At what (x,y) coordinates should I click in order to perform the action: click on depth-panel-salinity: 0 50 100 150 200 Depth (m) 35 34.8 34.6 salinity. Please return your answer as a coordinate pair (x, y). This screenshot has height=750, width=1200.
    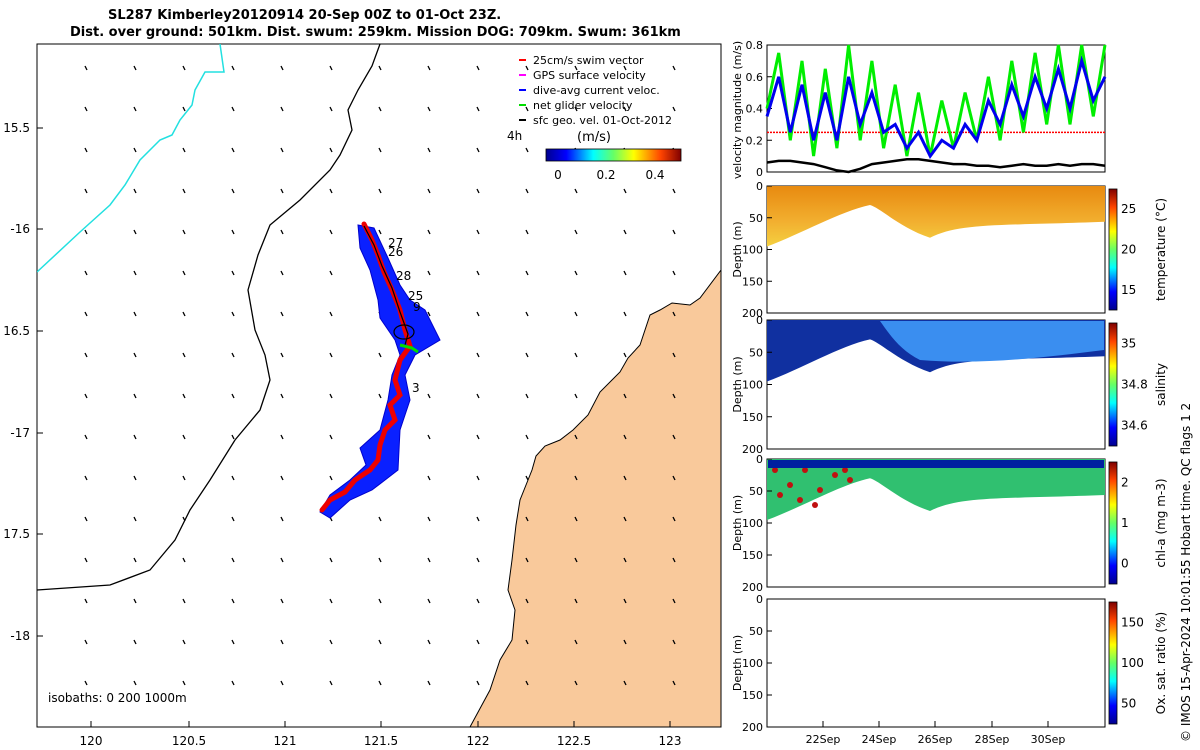
    Looking at the image, I should click on (949, 385).